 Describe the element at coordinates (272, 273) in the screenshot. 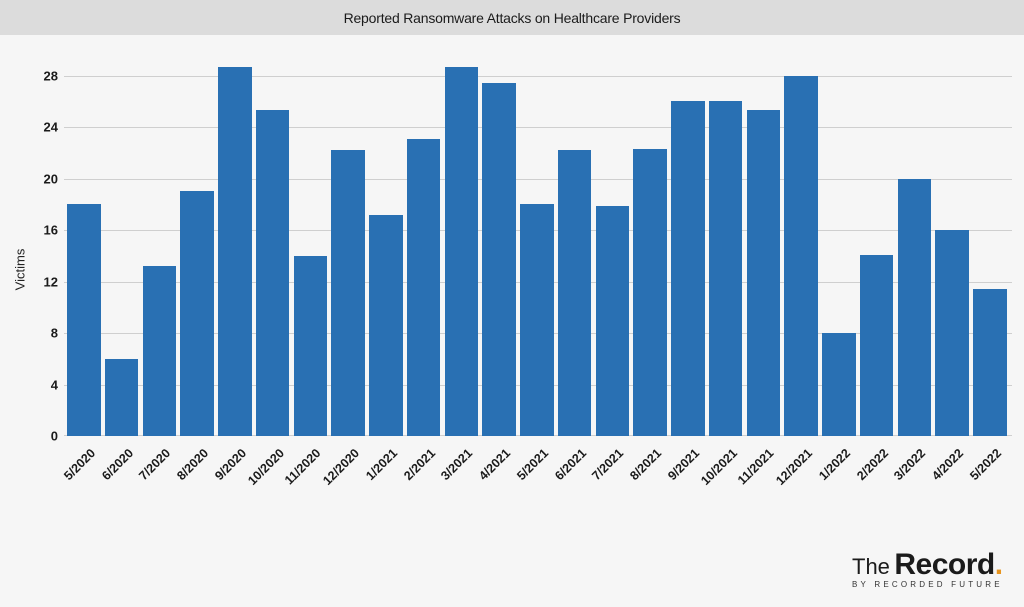

I see `bar-10-2020` at that location.